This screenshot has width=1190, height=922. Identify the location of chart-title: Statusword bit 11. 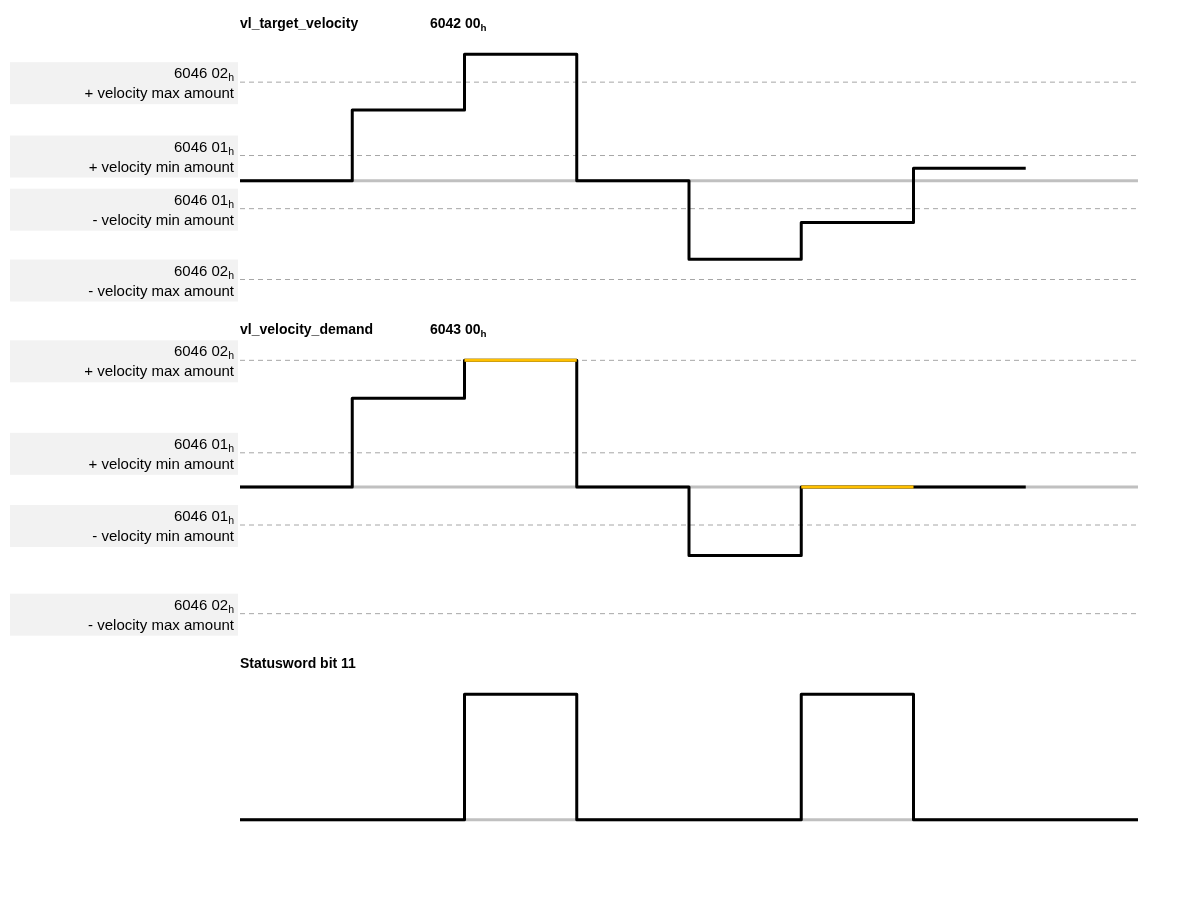
(298, 662).